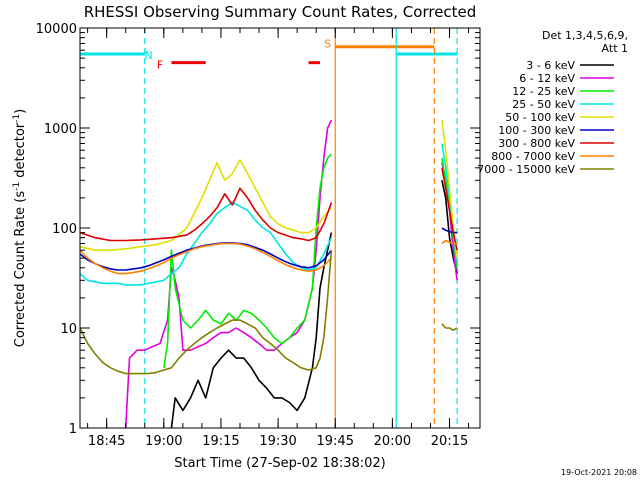  What do you see at coordinates (550, 65) in the screenshot?
I see `legend-label: 3 - 6 keV` at bounding box center [550, 65].